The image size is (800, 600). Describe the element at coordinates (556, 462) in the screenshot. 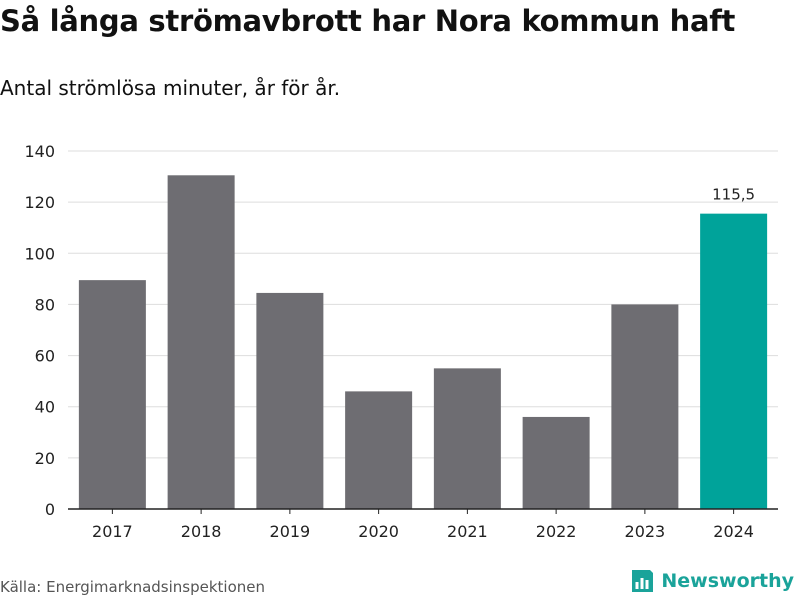

I see `bar-2022` at that location.